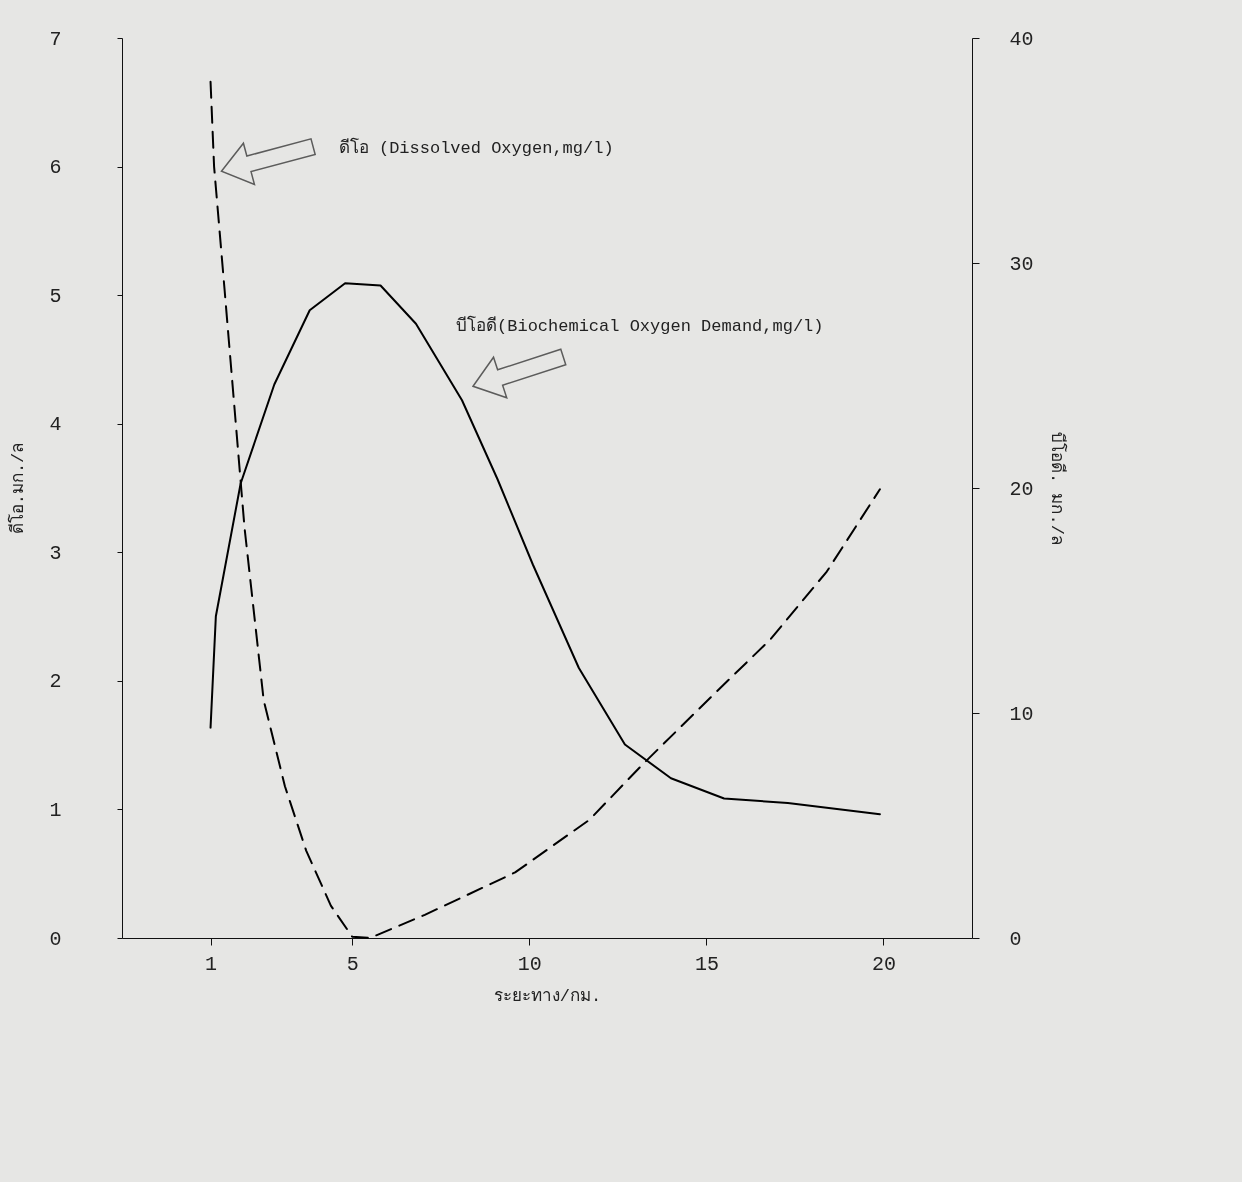  What do you see at coordinates (352, 964) in the screenshot?
I see `x-tick-label: 5` at bounding box center [352, 964].